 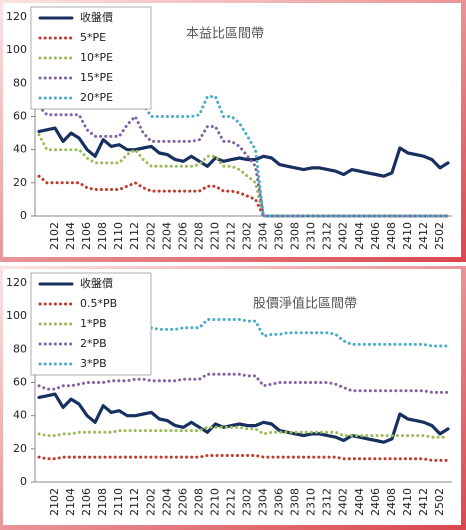 What do you see at coordinates (225, 34) in the screenshot?
I see `chart-title: 本益比區間帶` at bounding box center [225, 34].